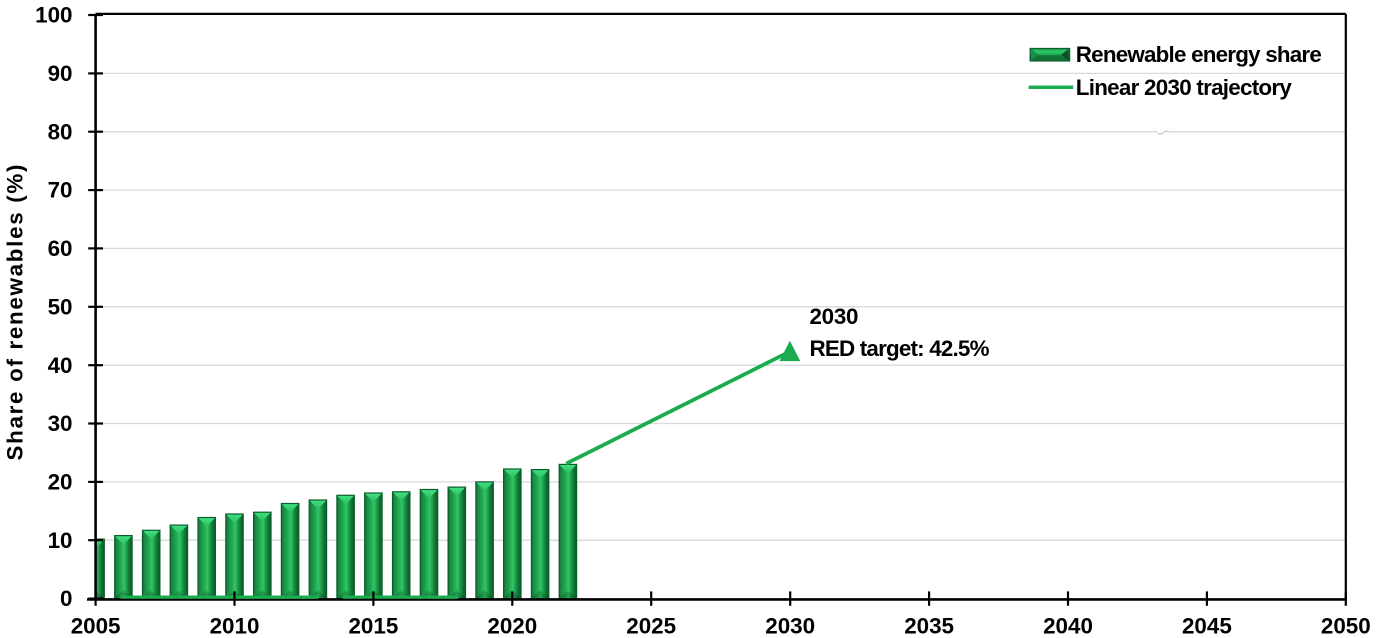 The height and width of the screenshot is (638, 1377). What do you see at coordinates (1207, 626) in the screenshot?
I see `svg-text: 2045` at bounding box center [1207, 626].